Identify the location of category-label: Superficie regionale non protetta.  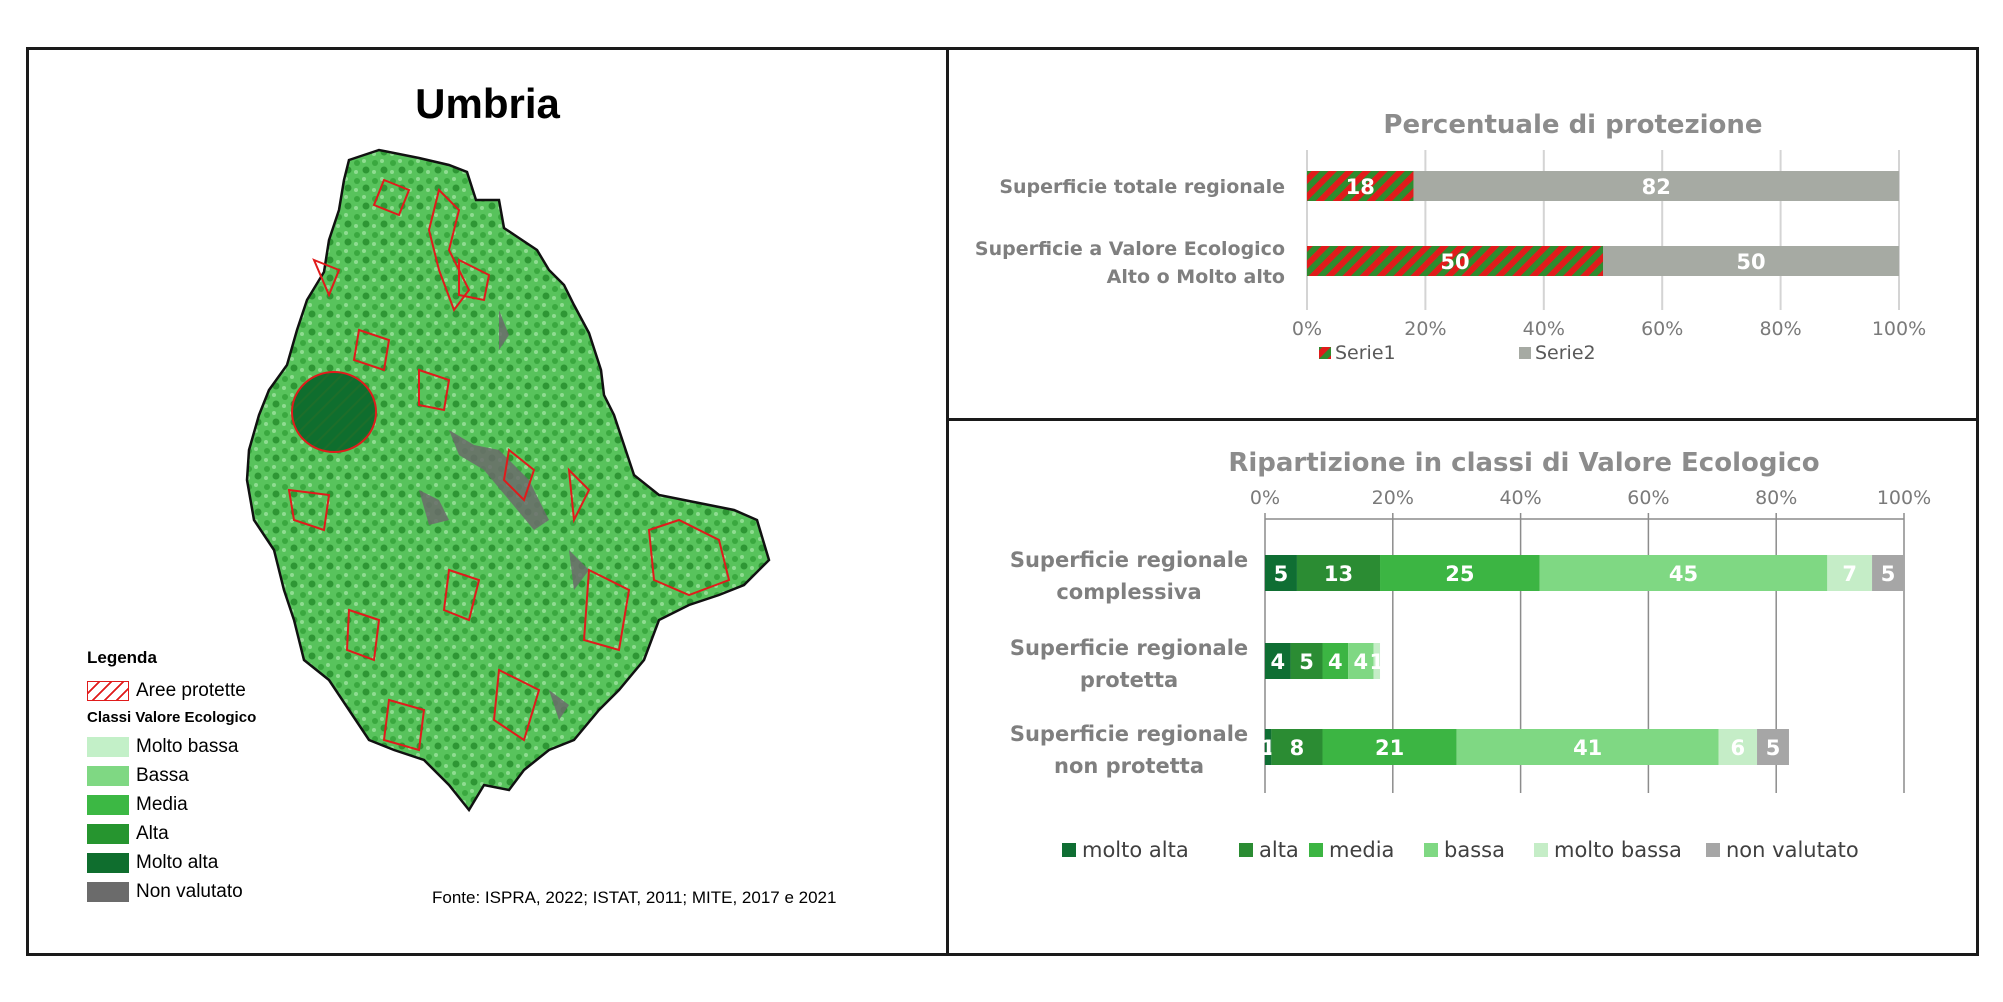
(1129, 750).